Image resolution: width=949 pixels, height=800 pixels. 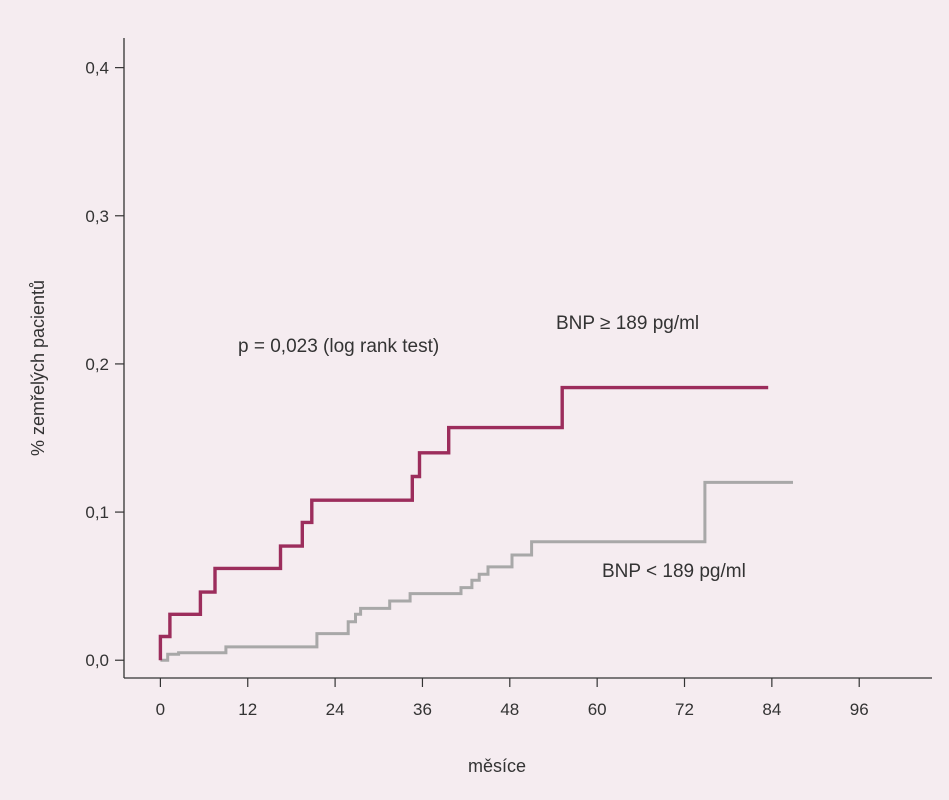 What do you see at coordinates (335, 709) in the screenshot?
I see `x-tick-label: 24` at bounding box center [335, 709].